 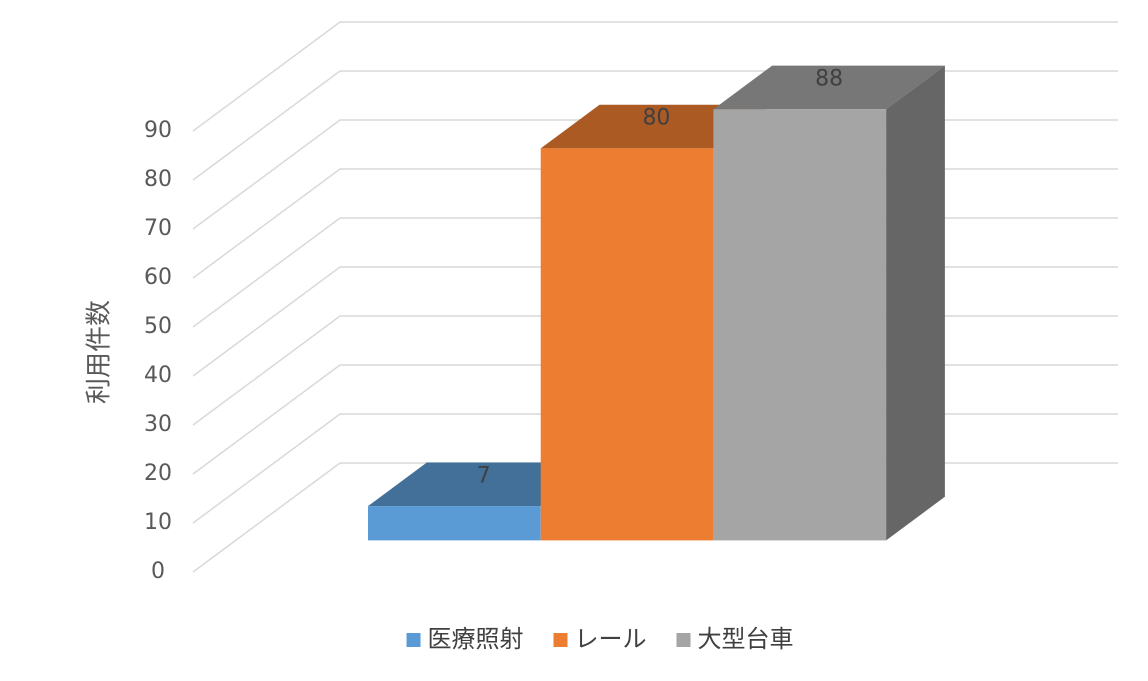 What do you see at coordinates (746, 639) in the screenshot?
I see `legend-label: 大型台車` at bounding box center [746, 639].